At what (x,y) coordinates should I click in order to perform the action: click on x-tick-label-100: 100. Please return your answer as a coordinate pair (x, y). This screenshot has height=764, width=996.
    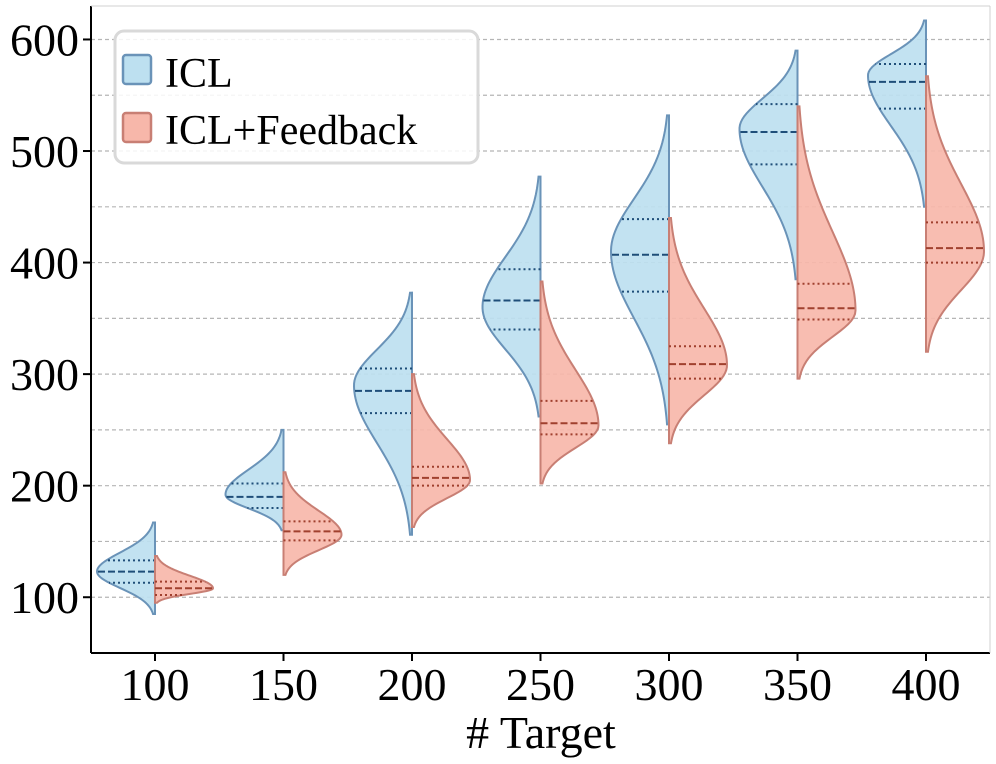
    Looking at the image, I should click on (155, 684).